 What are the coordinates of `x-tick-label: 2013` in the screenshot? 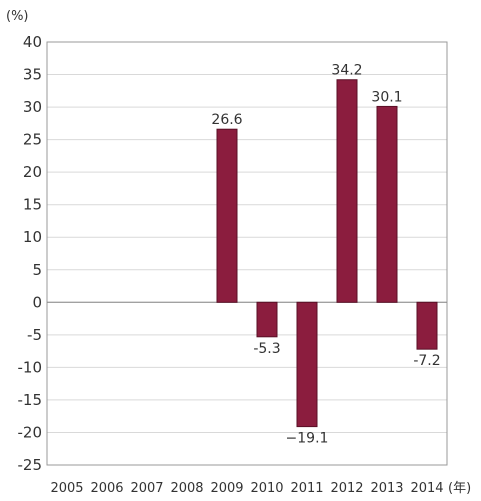 It's located at (386, 488).